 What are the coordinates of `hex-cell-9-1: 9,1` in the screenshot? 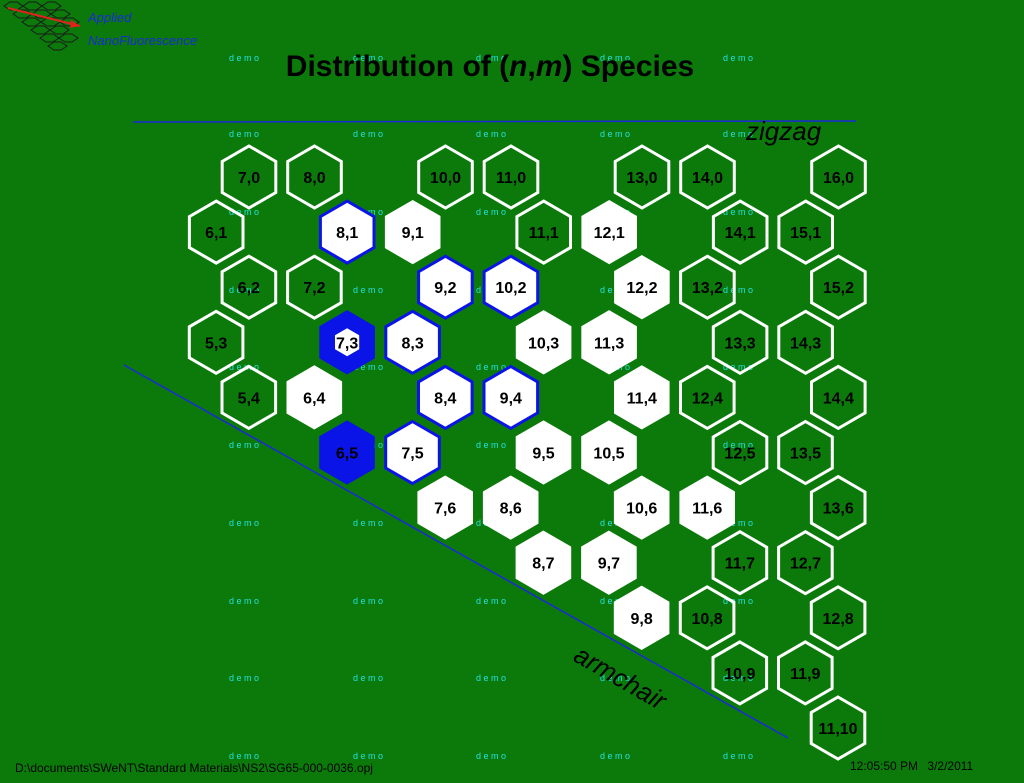 It's located at (412, 232).